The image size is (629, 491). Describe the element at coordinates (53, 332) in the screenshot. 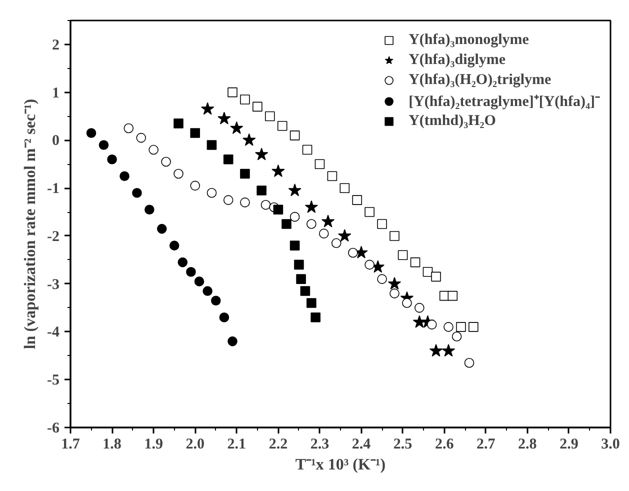

I see `y-tick-label: -4` at that location.